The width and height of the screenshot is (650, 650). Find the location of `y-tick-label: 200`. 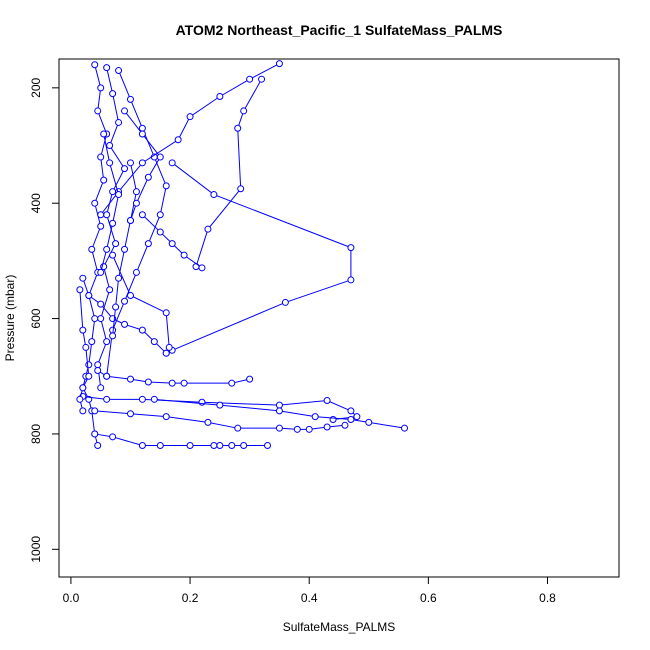

y-tick-label: 200 is located at coordinates (36, 88).